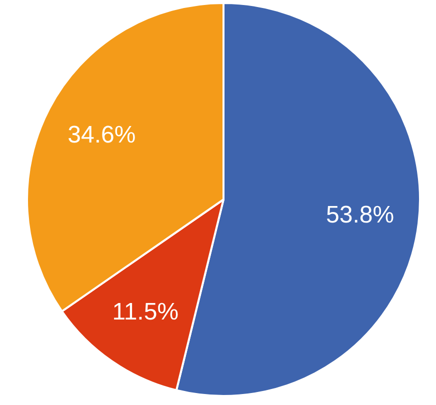 This screenshot has width=436, height=405. Describe the element at coordinates (102, 134) in the screenshot. I see `data-label: 34.6%` at that location.